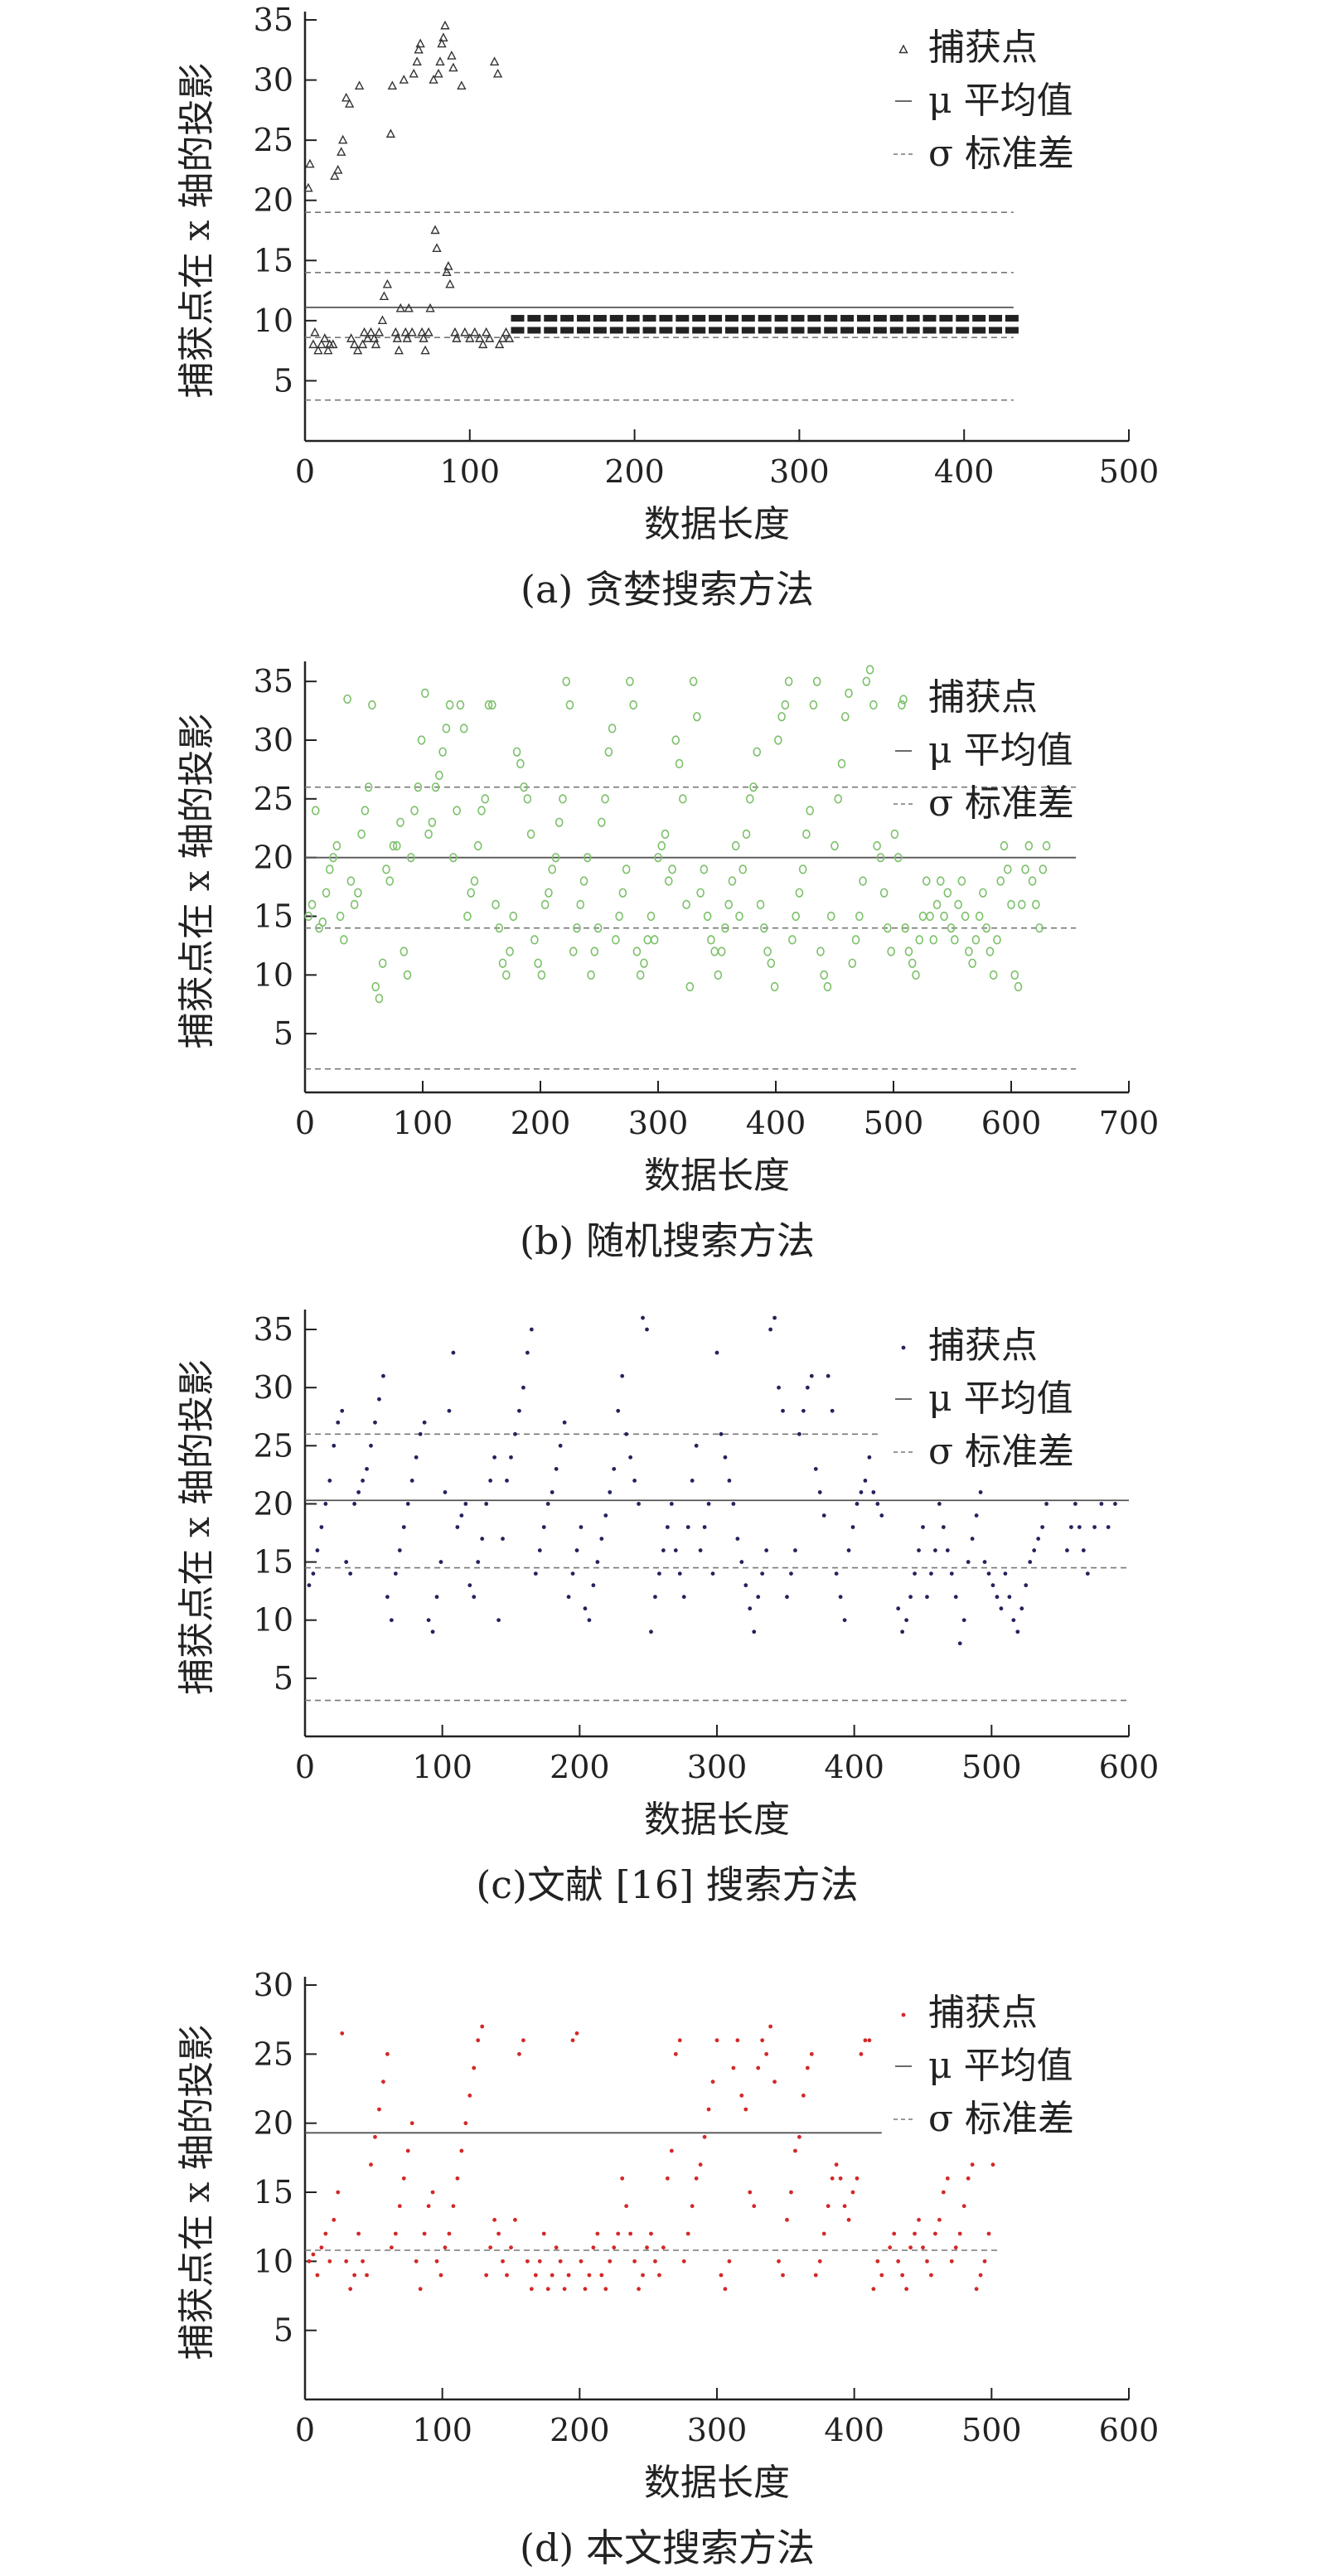  What do you see at coordinates (470, 471) in the screenshot?
I see `x-tick-label: 100` at bounding box center [470, 471].